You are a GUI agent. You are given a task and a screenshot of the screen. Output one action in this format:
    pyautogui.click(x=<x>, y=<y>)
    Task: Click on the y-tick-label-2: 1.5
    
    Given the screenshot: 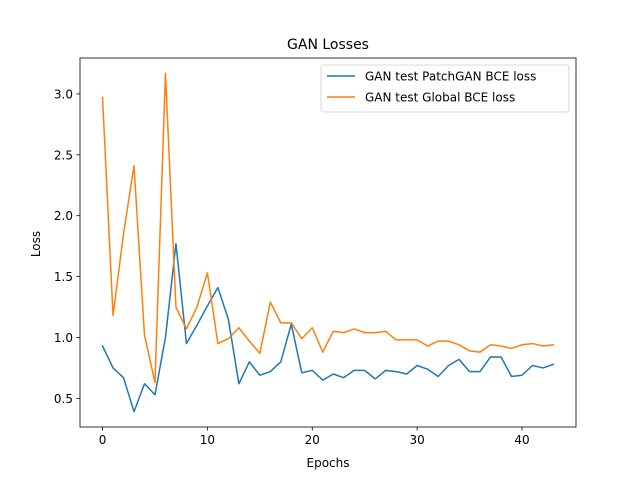 What is the action you would take?
    pyautogui.click(x=63, y=277)
    